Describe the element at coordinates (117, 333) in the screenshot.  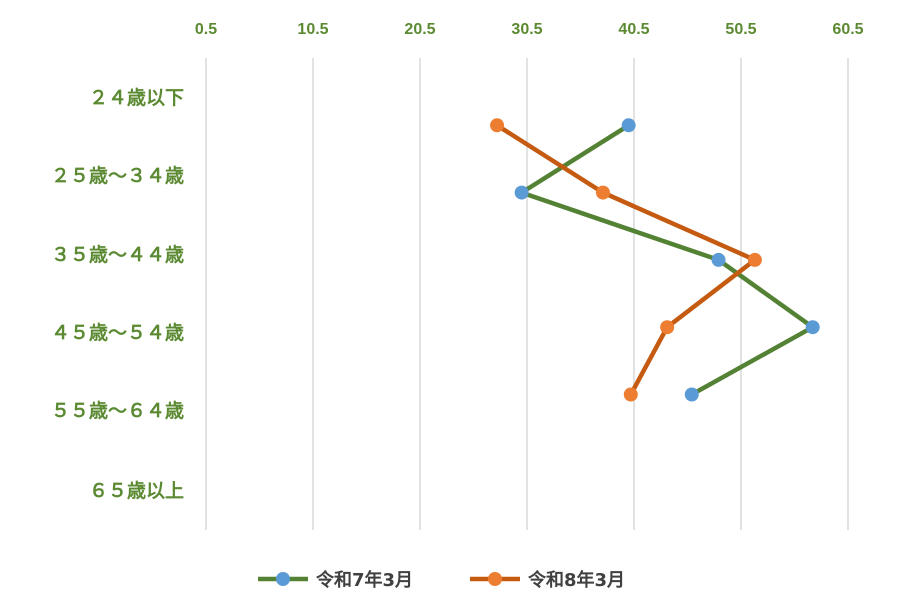
I see `category-label: ４５歳～５４歳` at that location.